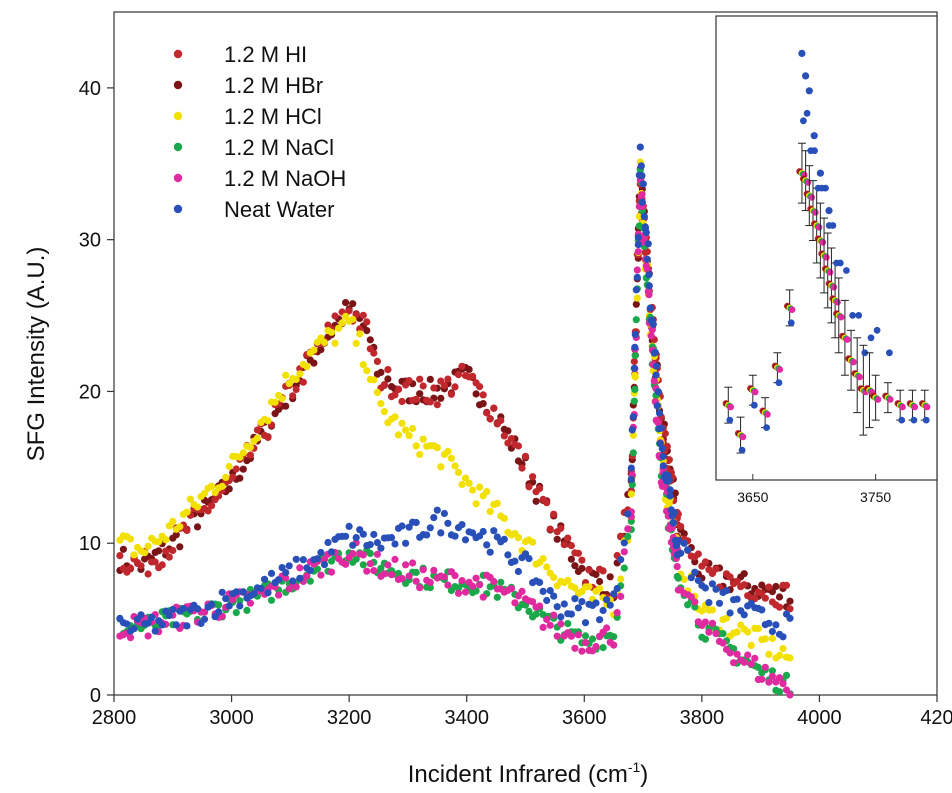 Image resolution: width=952 pixels, height=793 pixels. I want to click on x-tick-label: 420, so click(936, 718).